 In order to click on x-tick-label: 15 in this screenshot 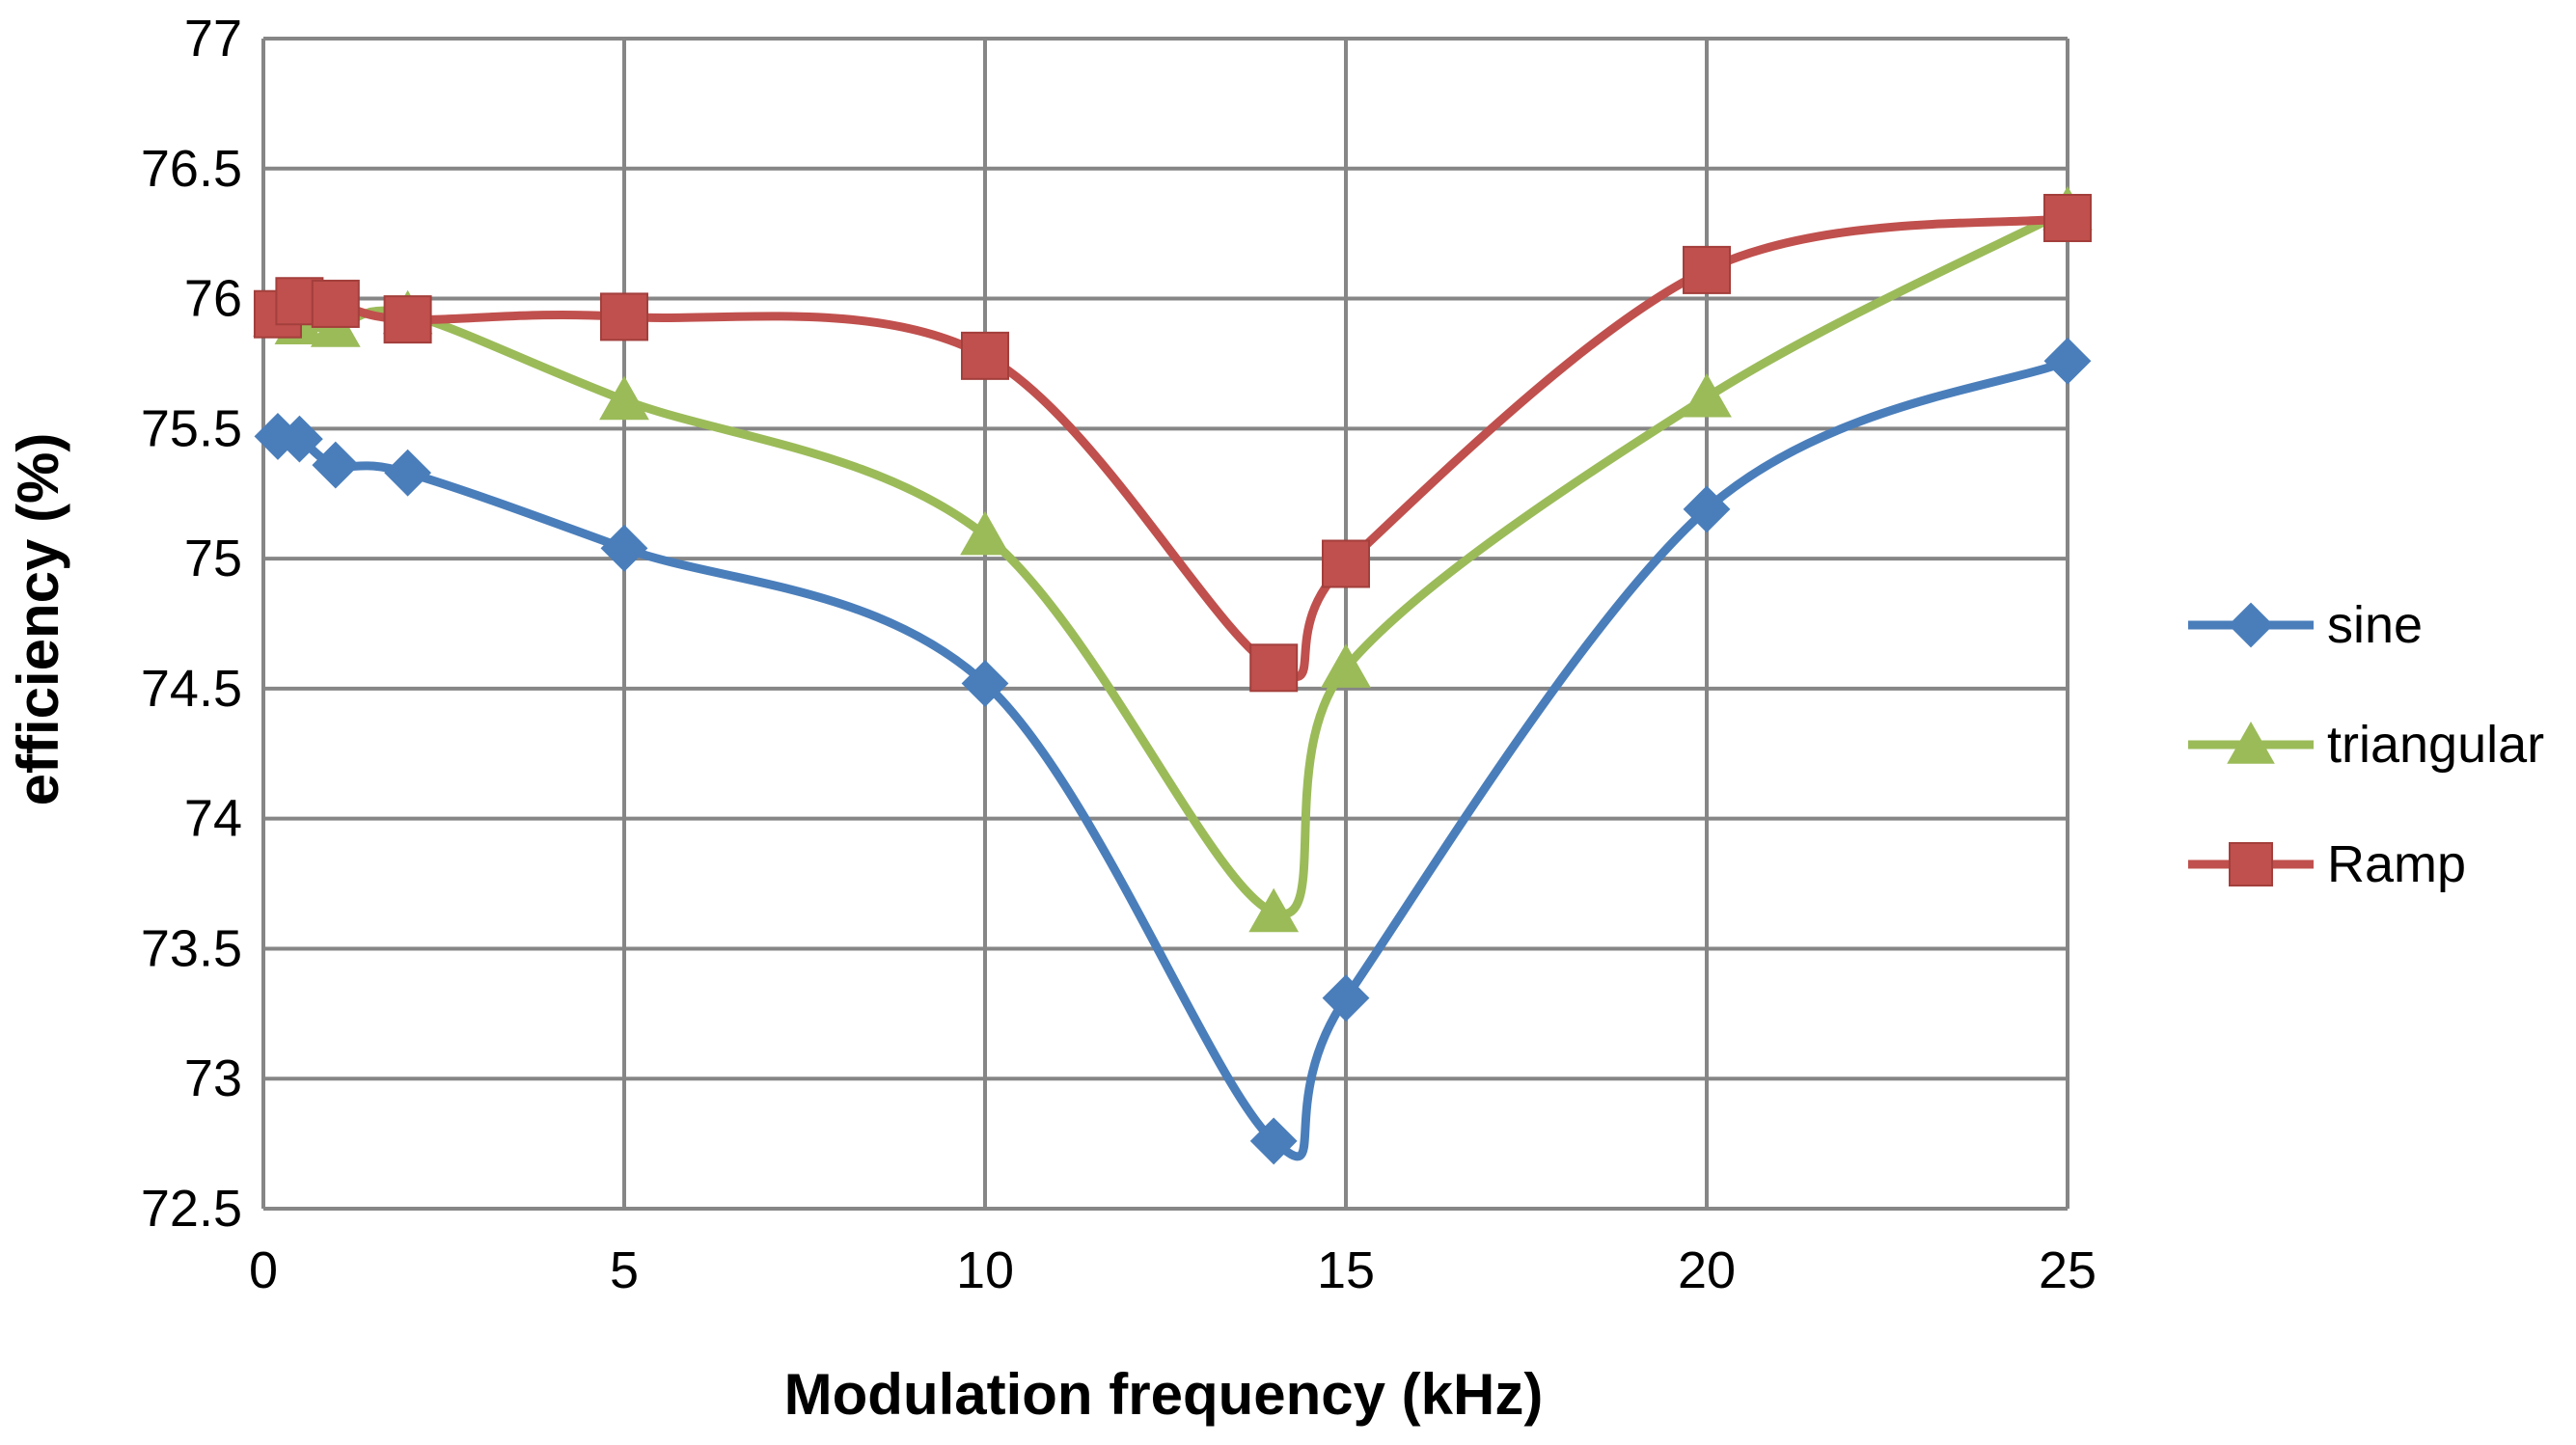, I will do `click(1346, 1270)`.